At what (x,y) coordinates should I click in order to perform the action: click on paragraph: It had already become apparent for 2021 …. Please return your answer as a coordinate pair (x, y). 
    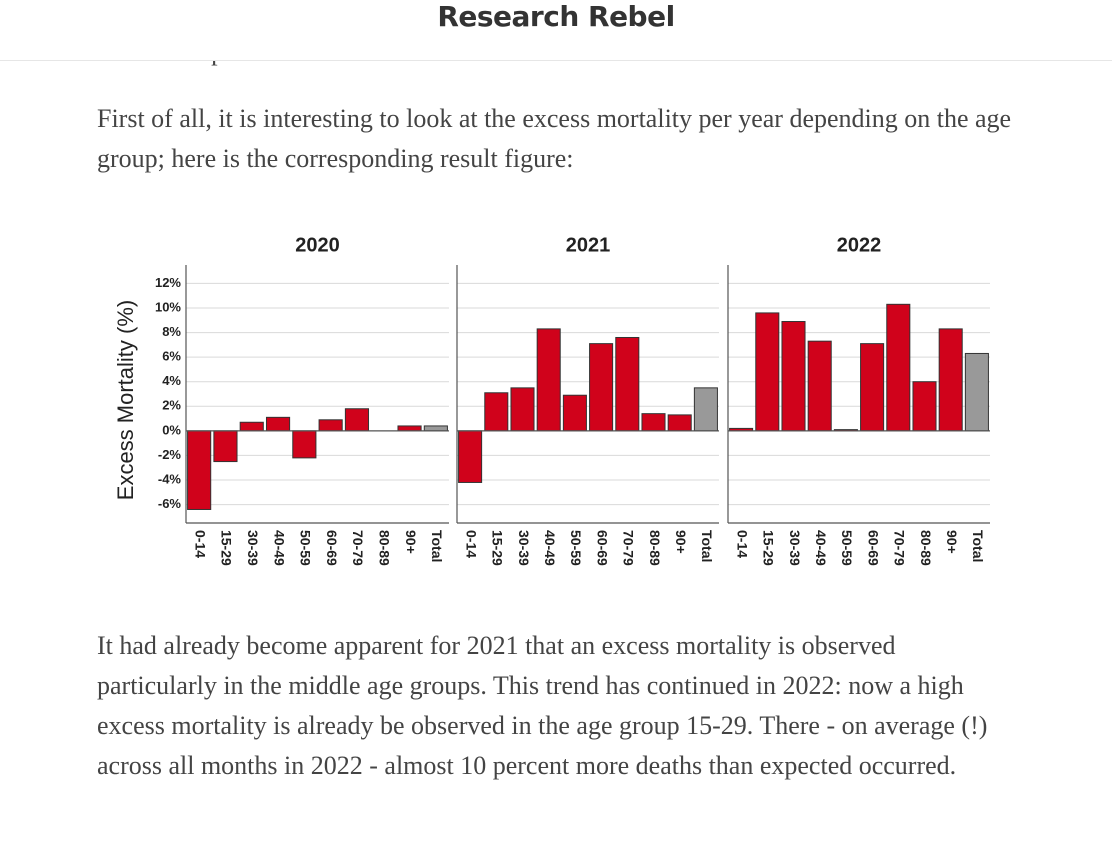
    Looking at the image, I should click on (542, 705).